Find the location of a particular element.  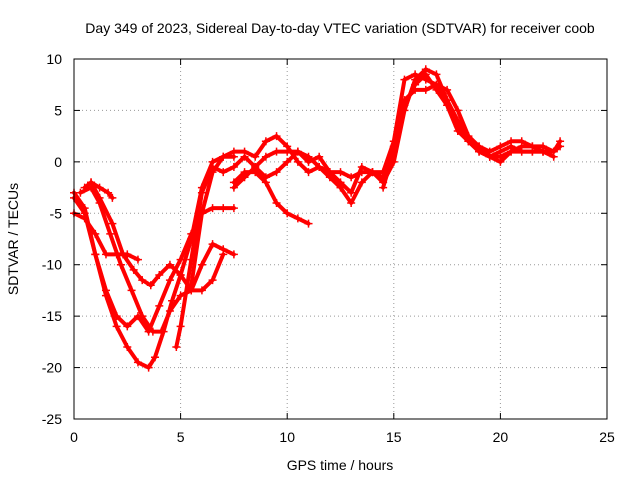

y-tick-label: -5 is located at coordinates (56, 213).